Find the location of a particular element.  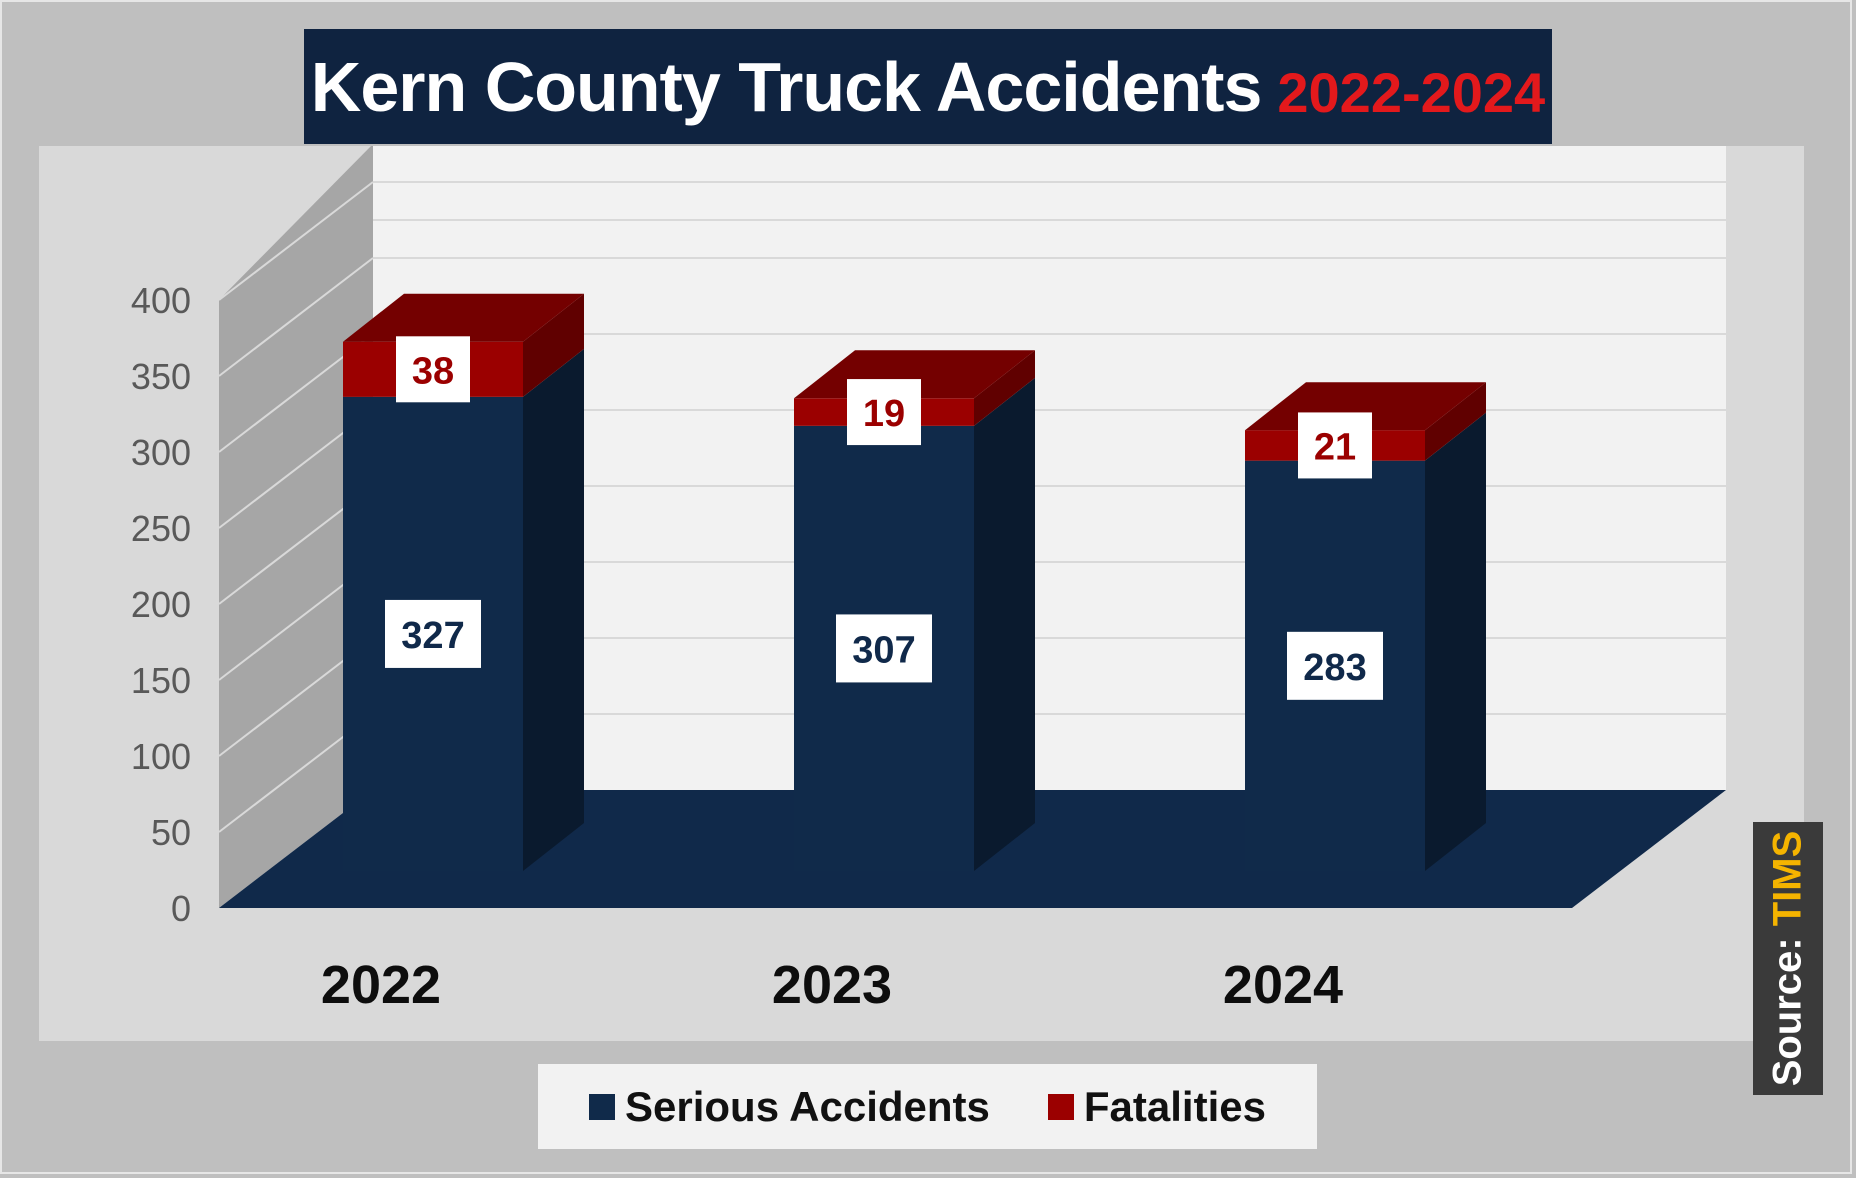

source-badge: Source: TIMS is located at coordinates (1788, 958).